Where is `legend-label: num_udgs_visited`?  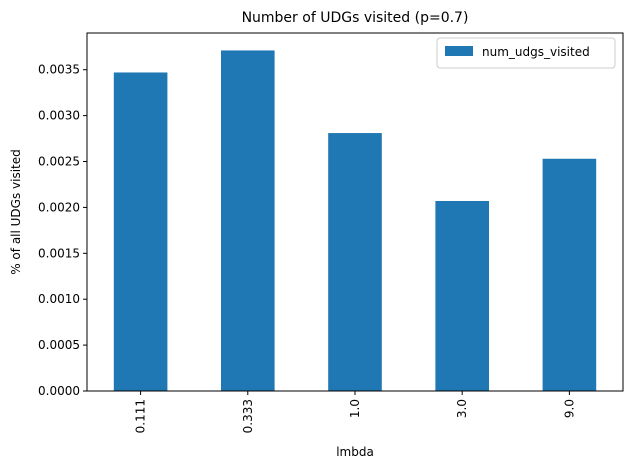 legend-label: num_udgs_visited is located at coordinates (536, 52).